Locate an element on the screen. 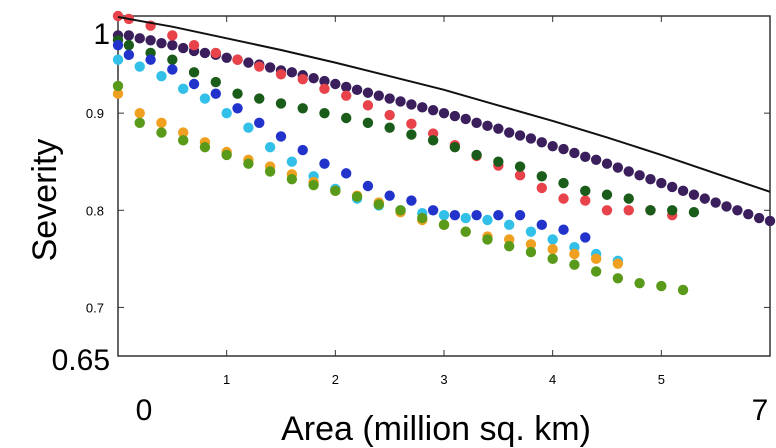 The image size is (776, 448). y-axis-label: Severity is located at coordinates (45, 200).